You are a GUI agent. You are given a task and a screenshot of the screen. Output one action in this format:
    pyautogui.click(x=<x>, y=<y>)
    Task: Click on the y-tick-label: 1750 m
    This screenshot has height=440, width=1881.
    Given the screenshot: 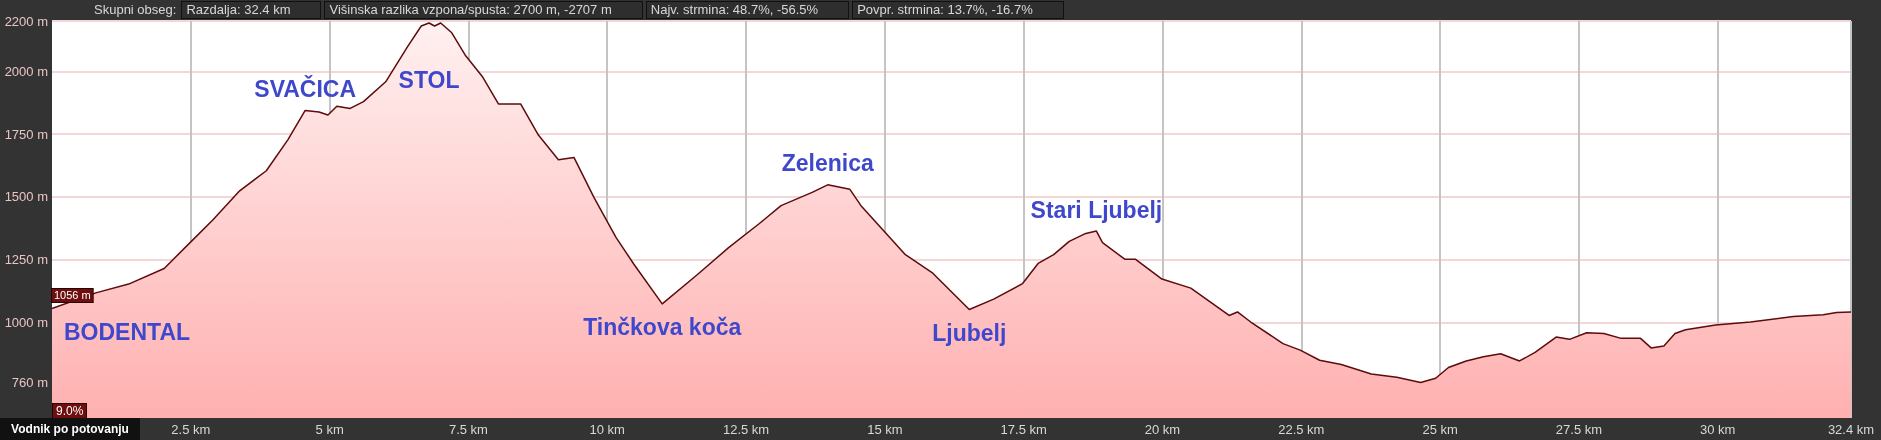 What is the action you would take?
    pyautogui.click(x=26, y=134)
    